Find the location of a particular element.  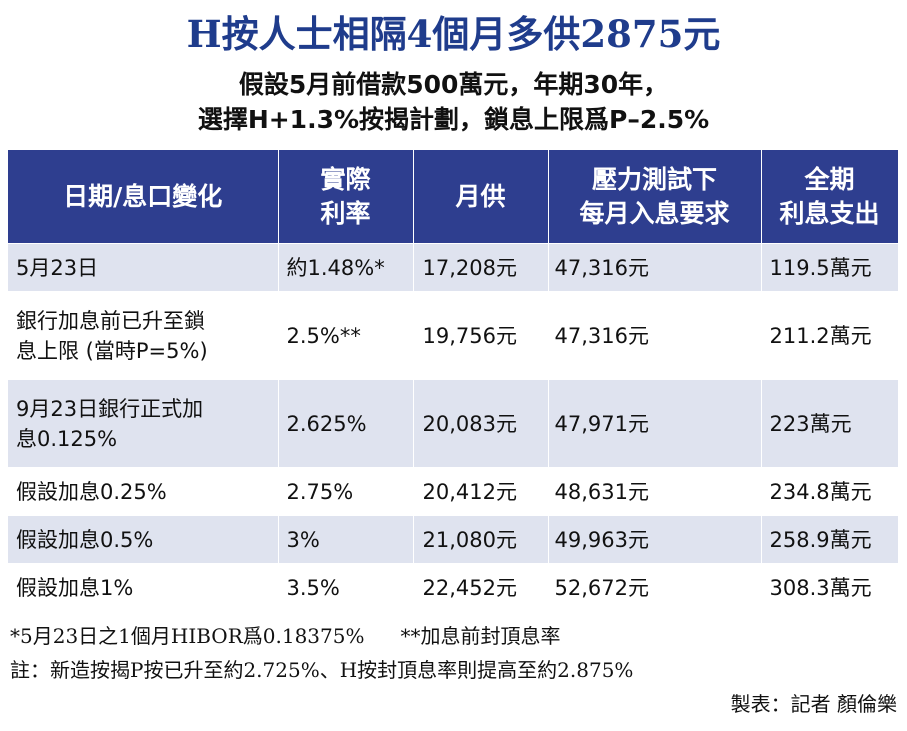

cell-date: 假設加息0.25% is located at coordinates (143, 491).